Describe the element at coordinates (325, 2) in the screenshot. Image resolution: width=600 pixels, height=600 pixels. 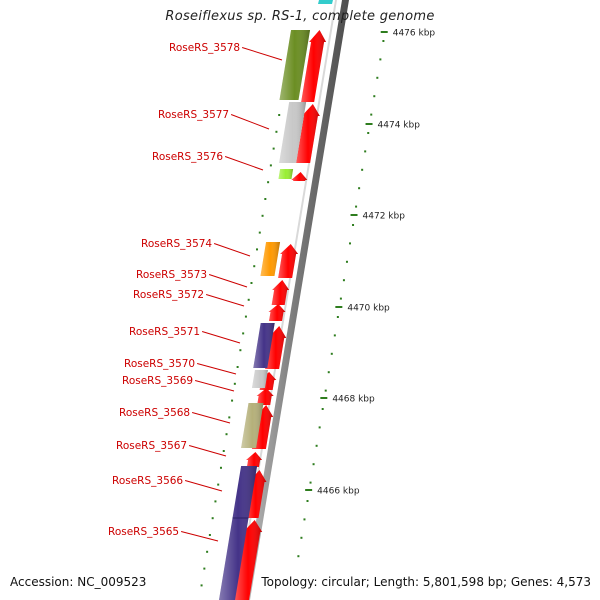
I see `top-gene-fragment` at that location.